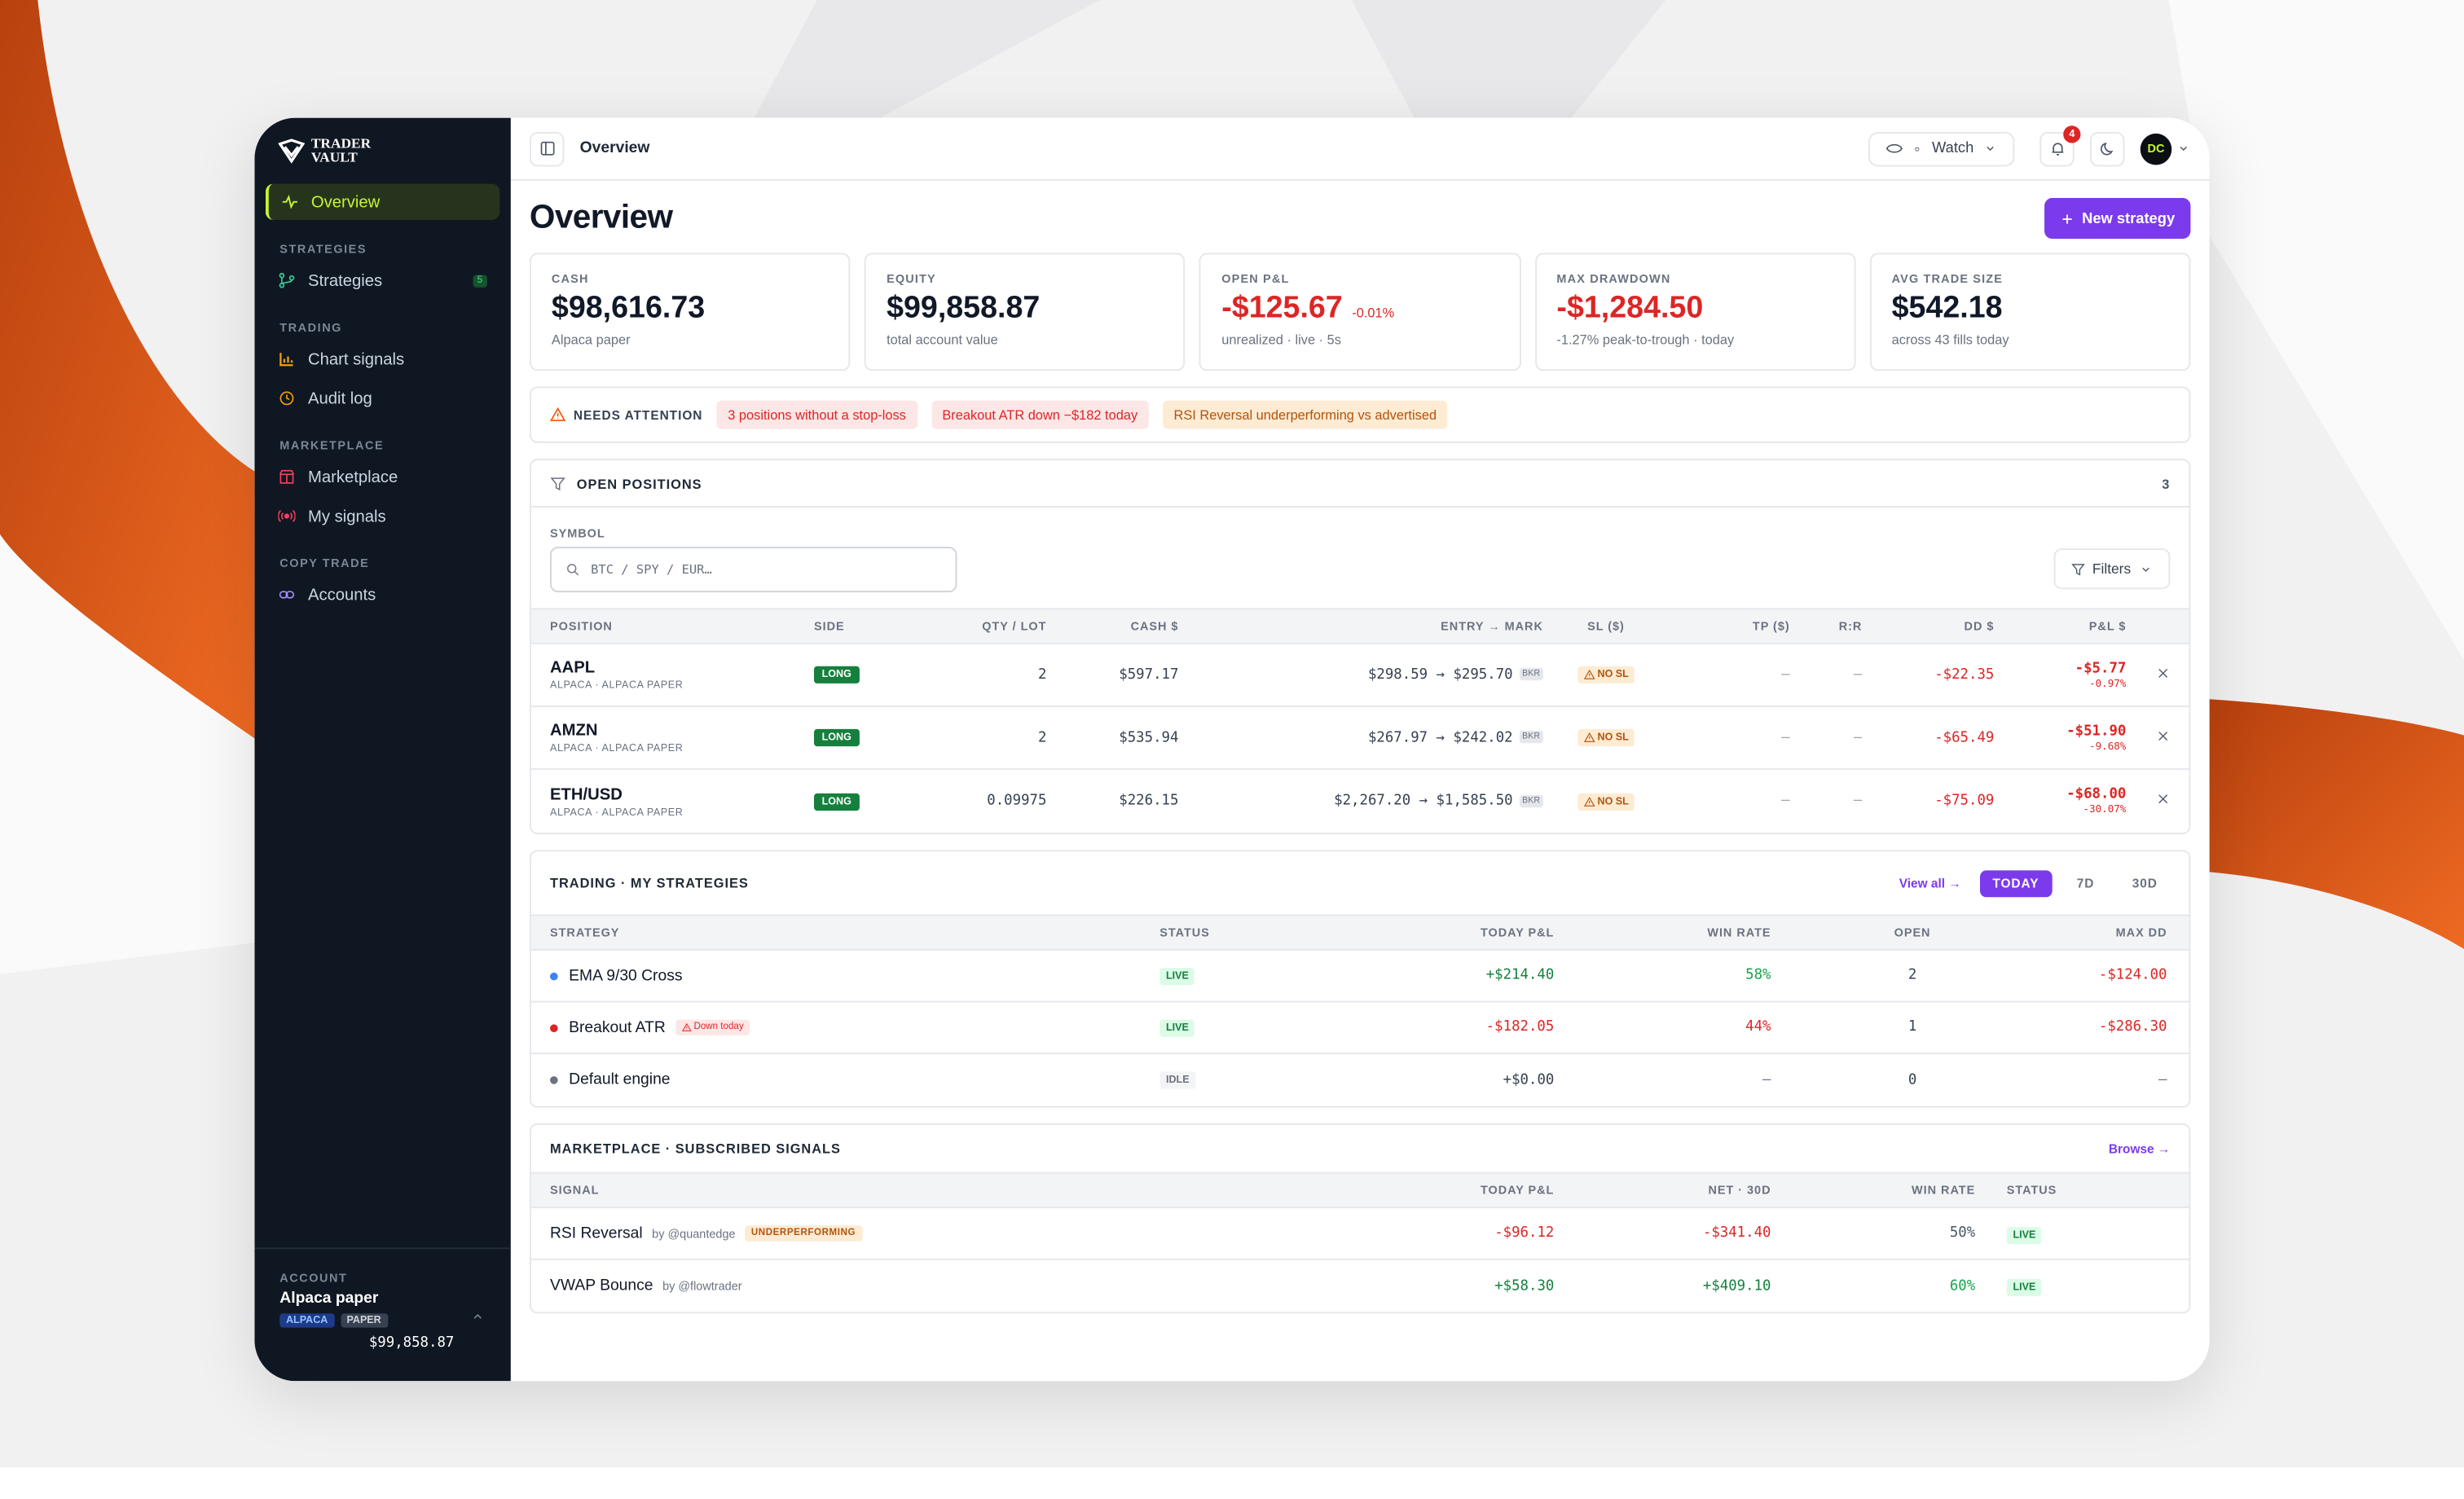  I want to click on qty: 2, so click(1042, 737).